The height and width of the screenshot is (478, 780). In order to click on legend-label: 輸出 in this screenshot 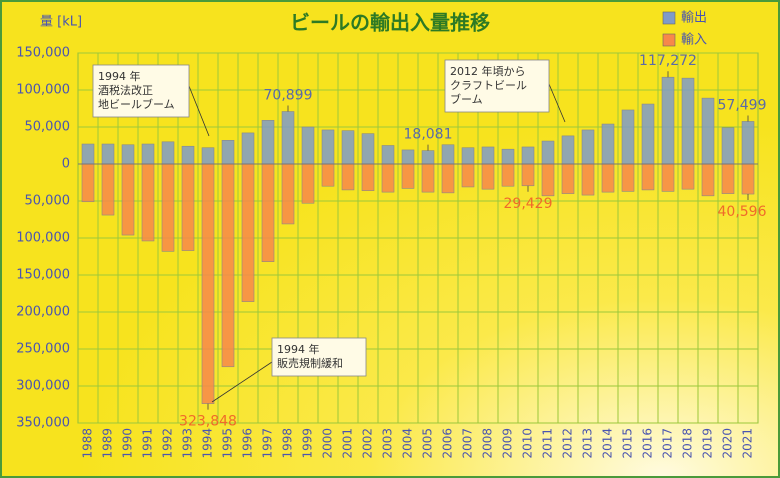, I will do `click(694, 18)`.